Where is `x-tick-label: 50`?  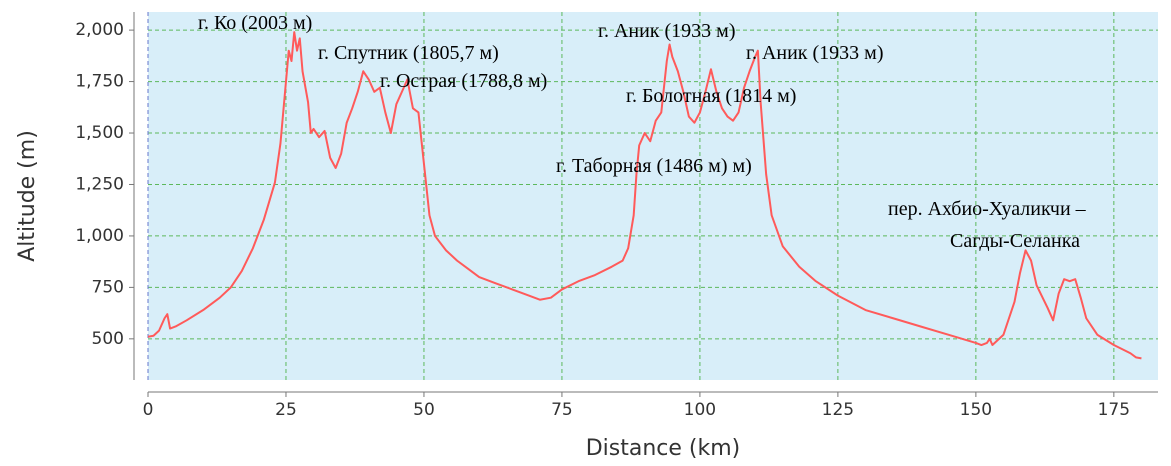
x-tick-label: 50 is located at coordinates (424, 410).